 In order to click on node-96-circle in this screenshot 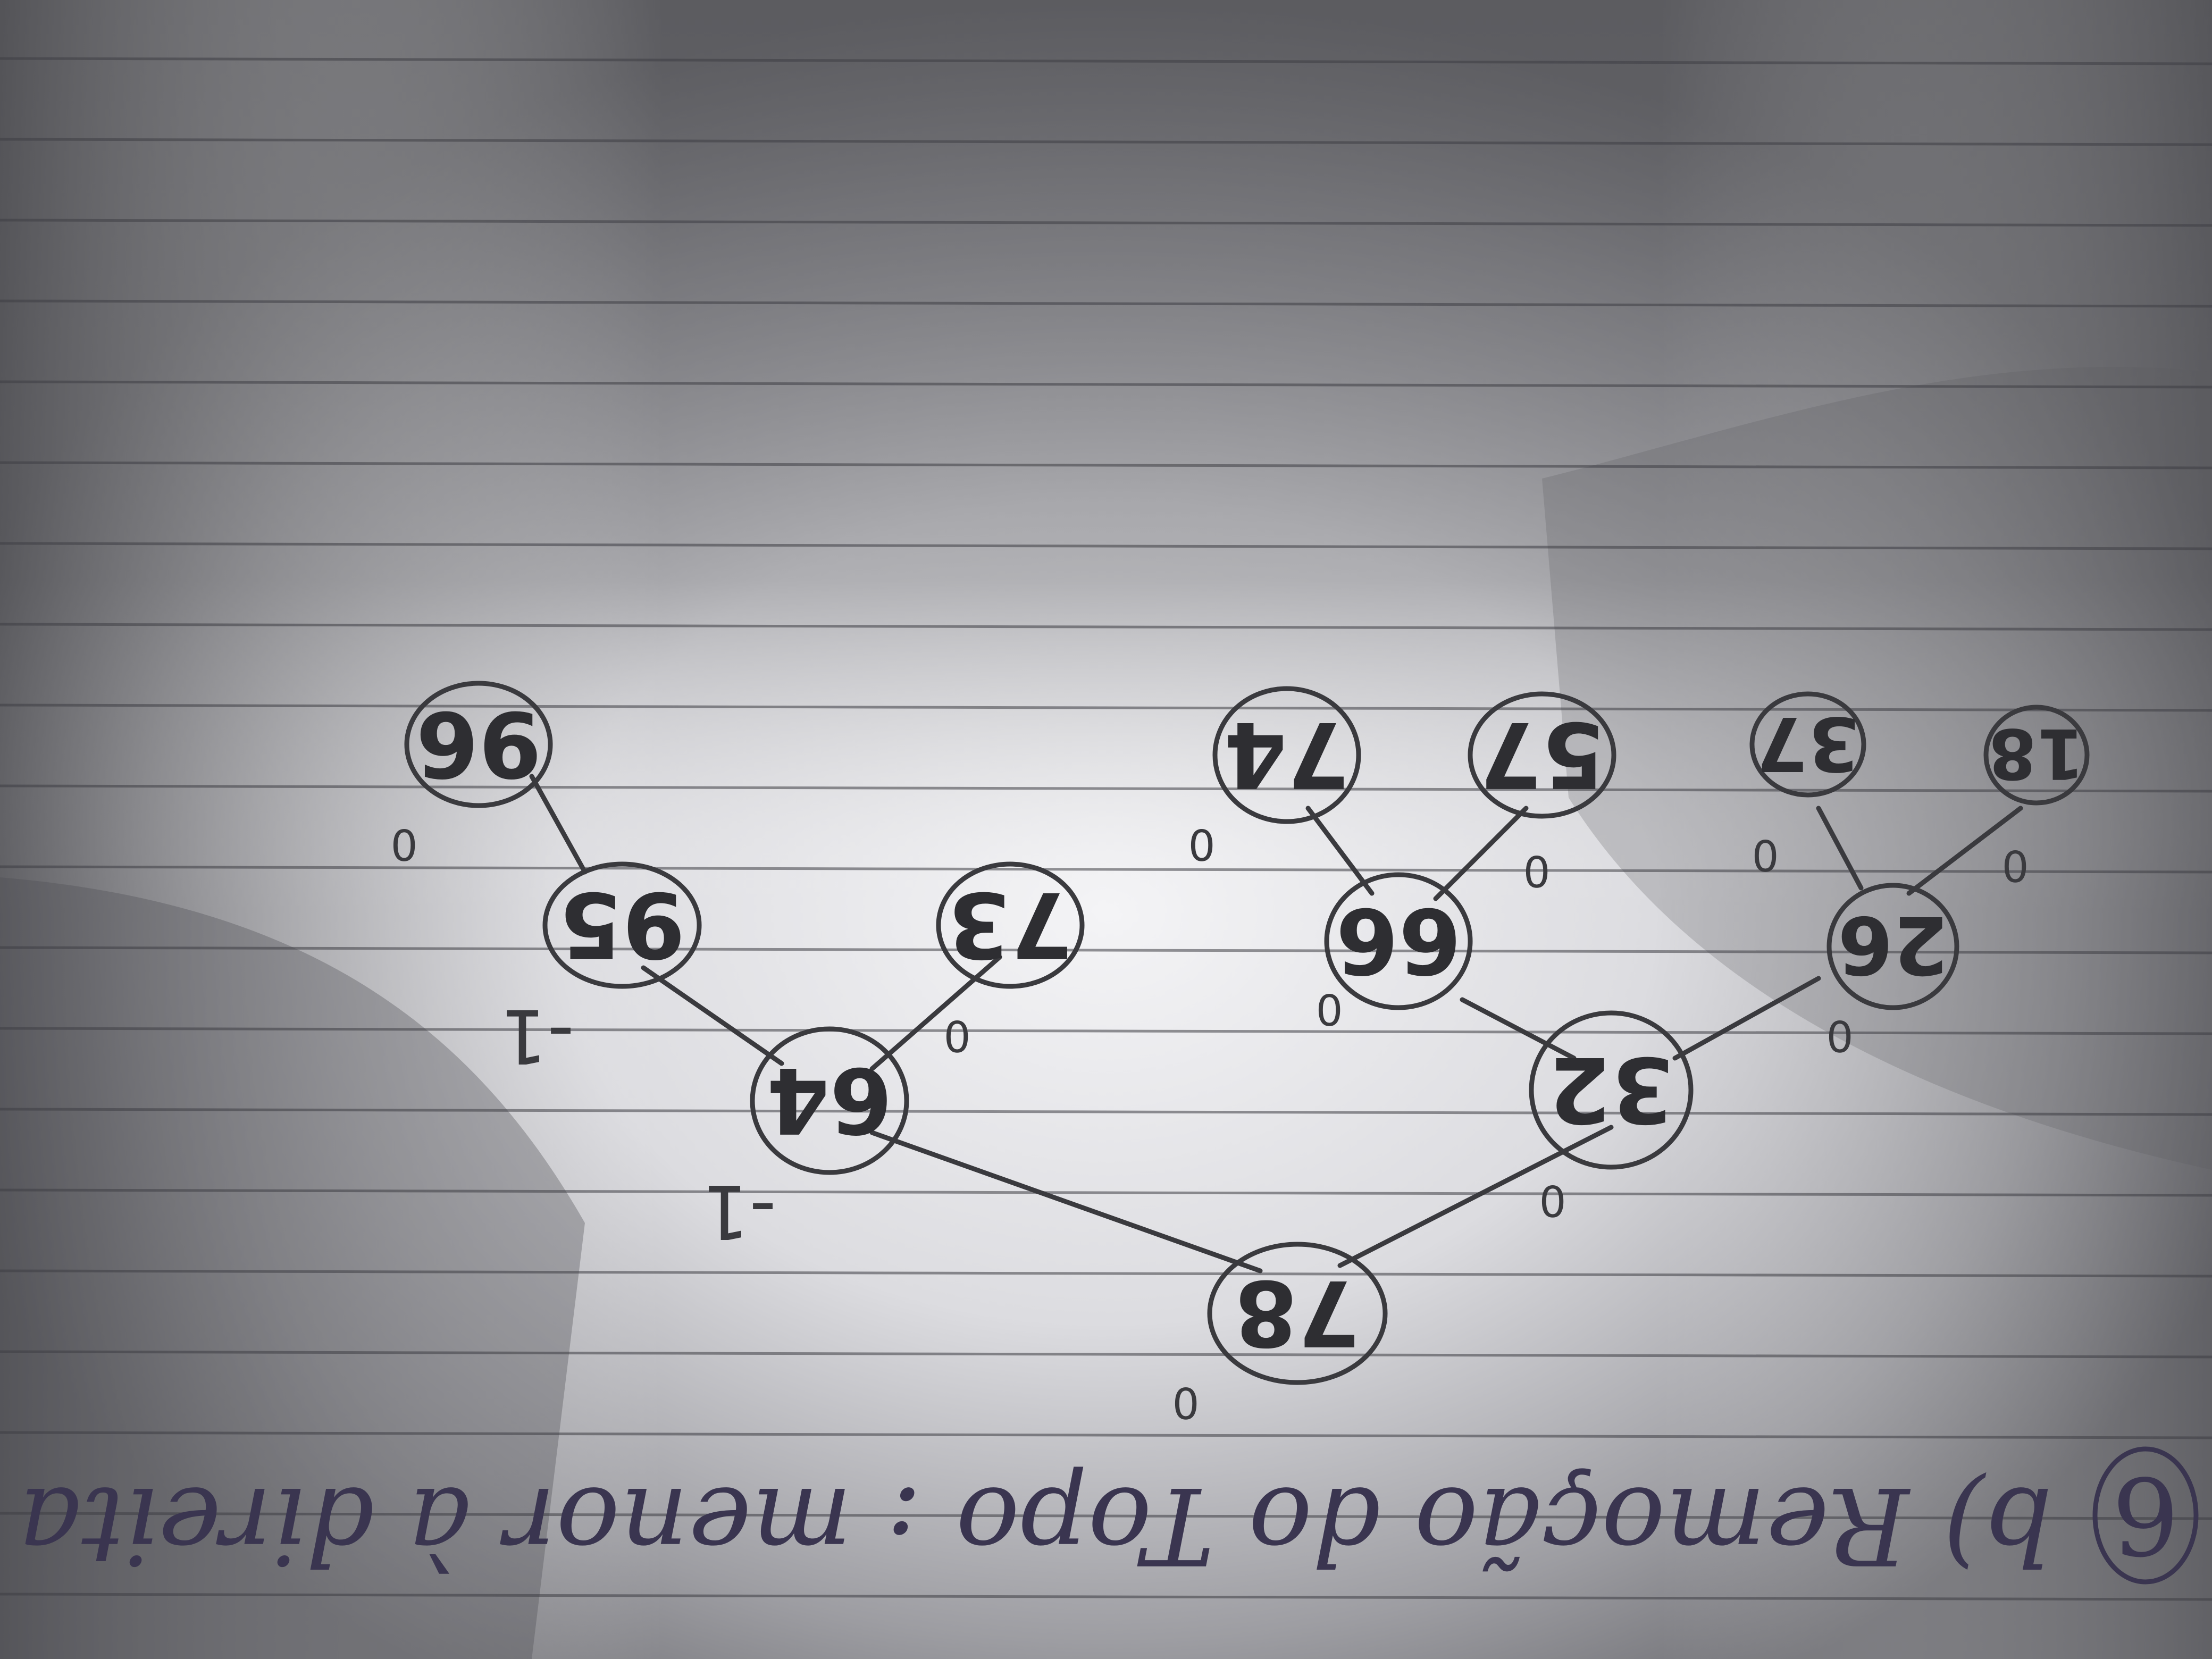, I will do `click(478, 744)`.